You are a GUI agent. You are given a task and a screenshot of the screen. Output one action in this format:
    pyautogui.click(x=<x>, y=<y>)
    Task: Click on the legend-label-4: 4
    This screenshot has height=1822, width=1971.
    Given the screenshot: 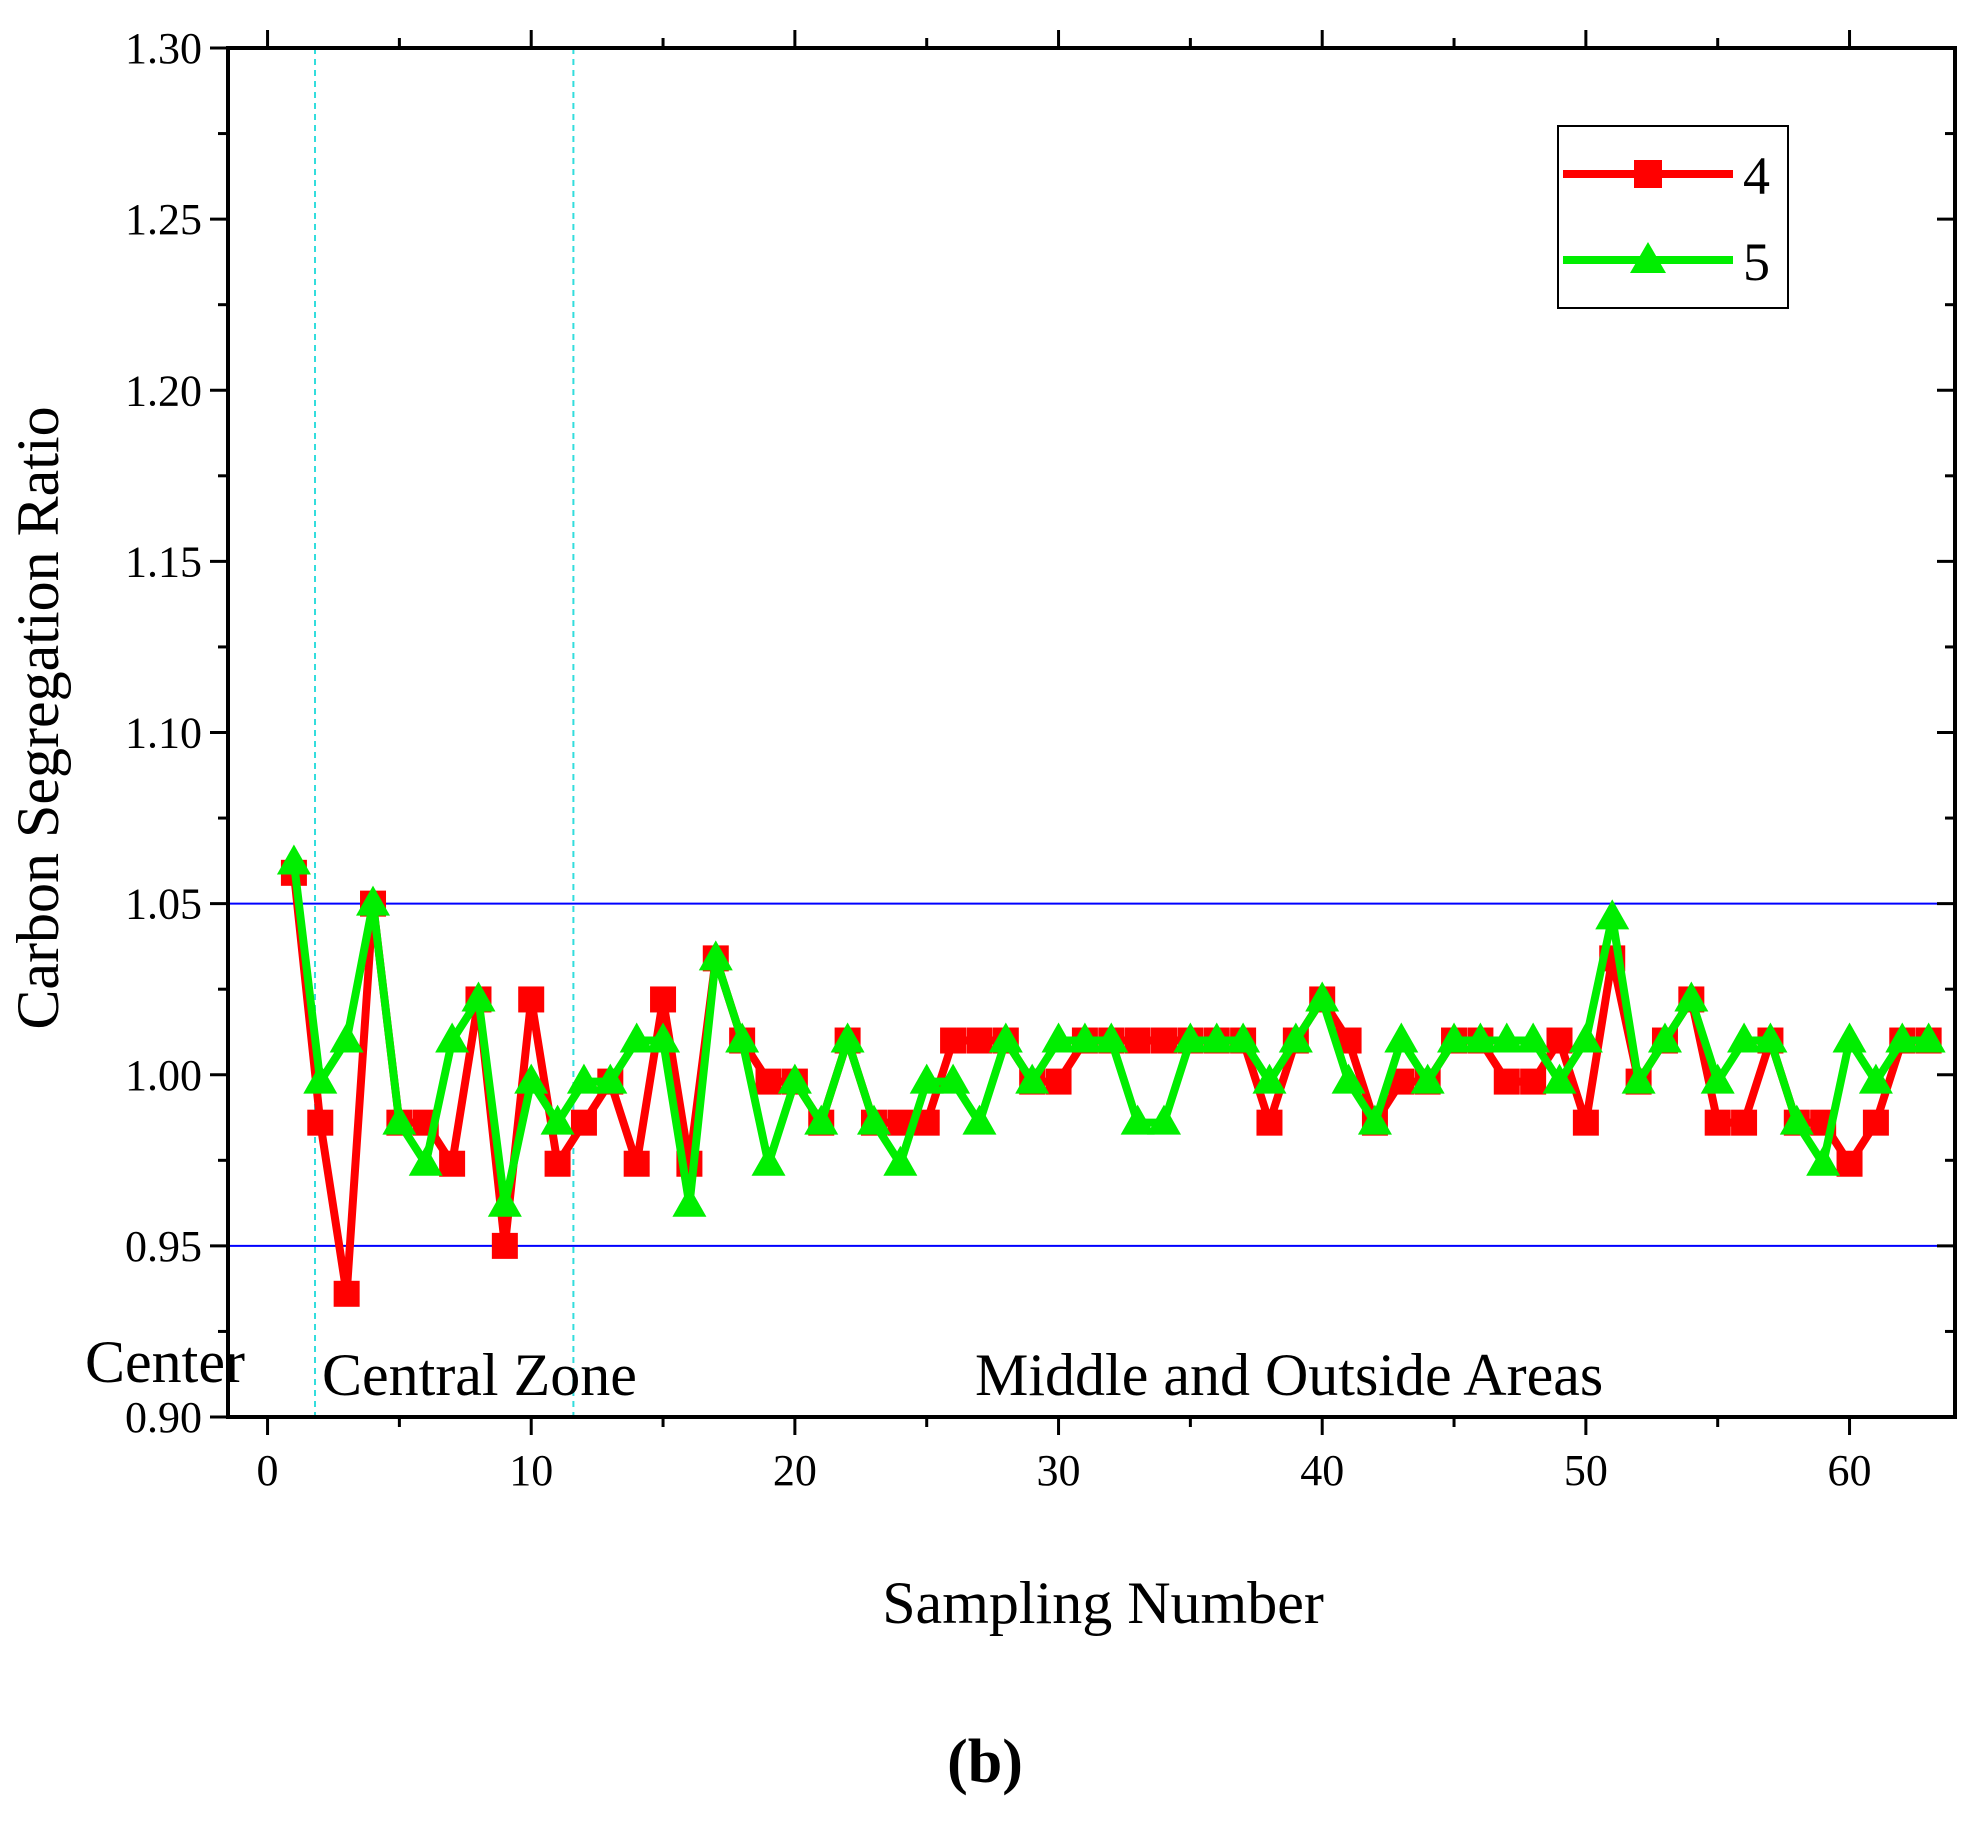 What is the action you would take?
    pyautogui.click(x=1756, y=176)
    